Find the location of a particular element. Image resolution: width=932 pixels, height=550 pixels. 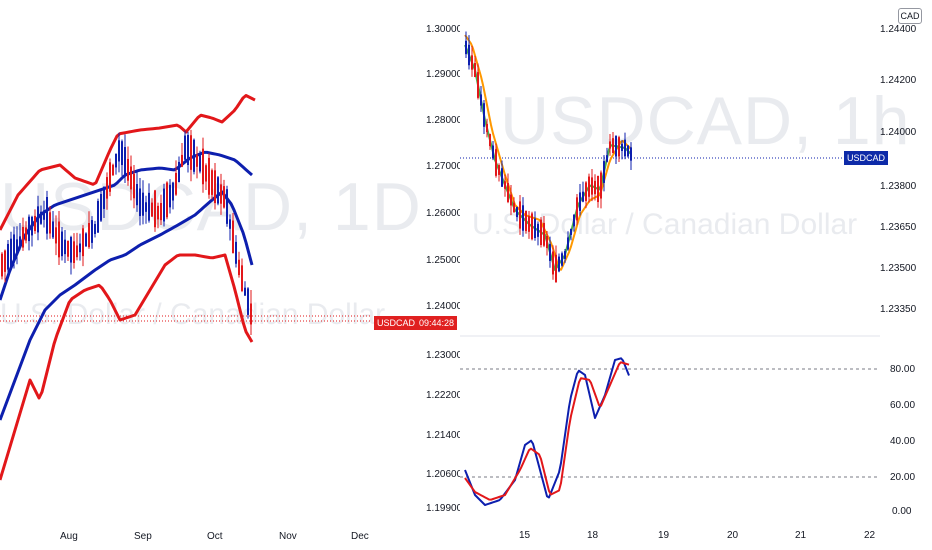

y-axis-label: 1.26000 is located at coordinates (444, 213).